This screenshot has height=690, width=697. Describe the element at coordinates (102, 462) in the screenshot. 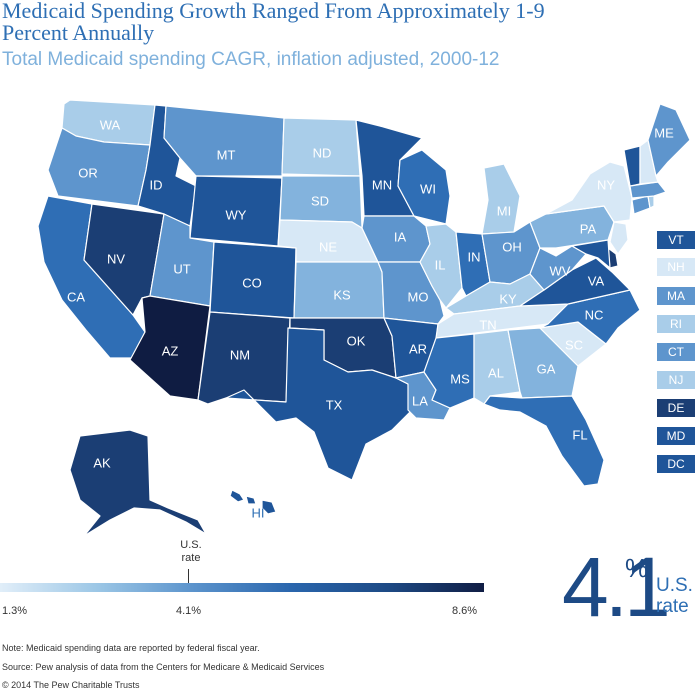

I see `label-AK: AK` at that location.